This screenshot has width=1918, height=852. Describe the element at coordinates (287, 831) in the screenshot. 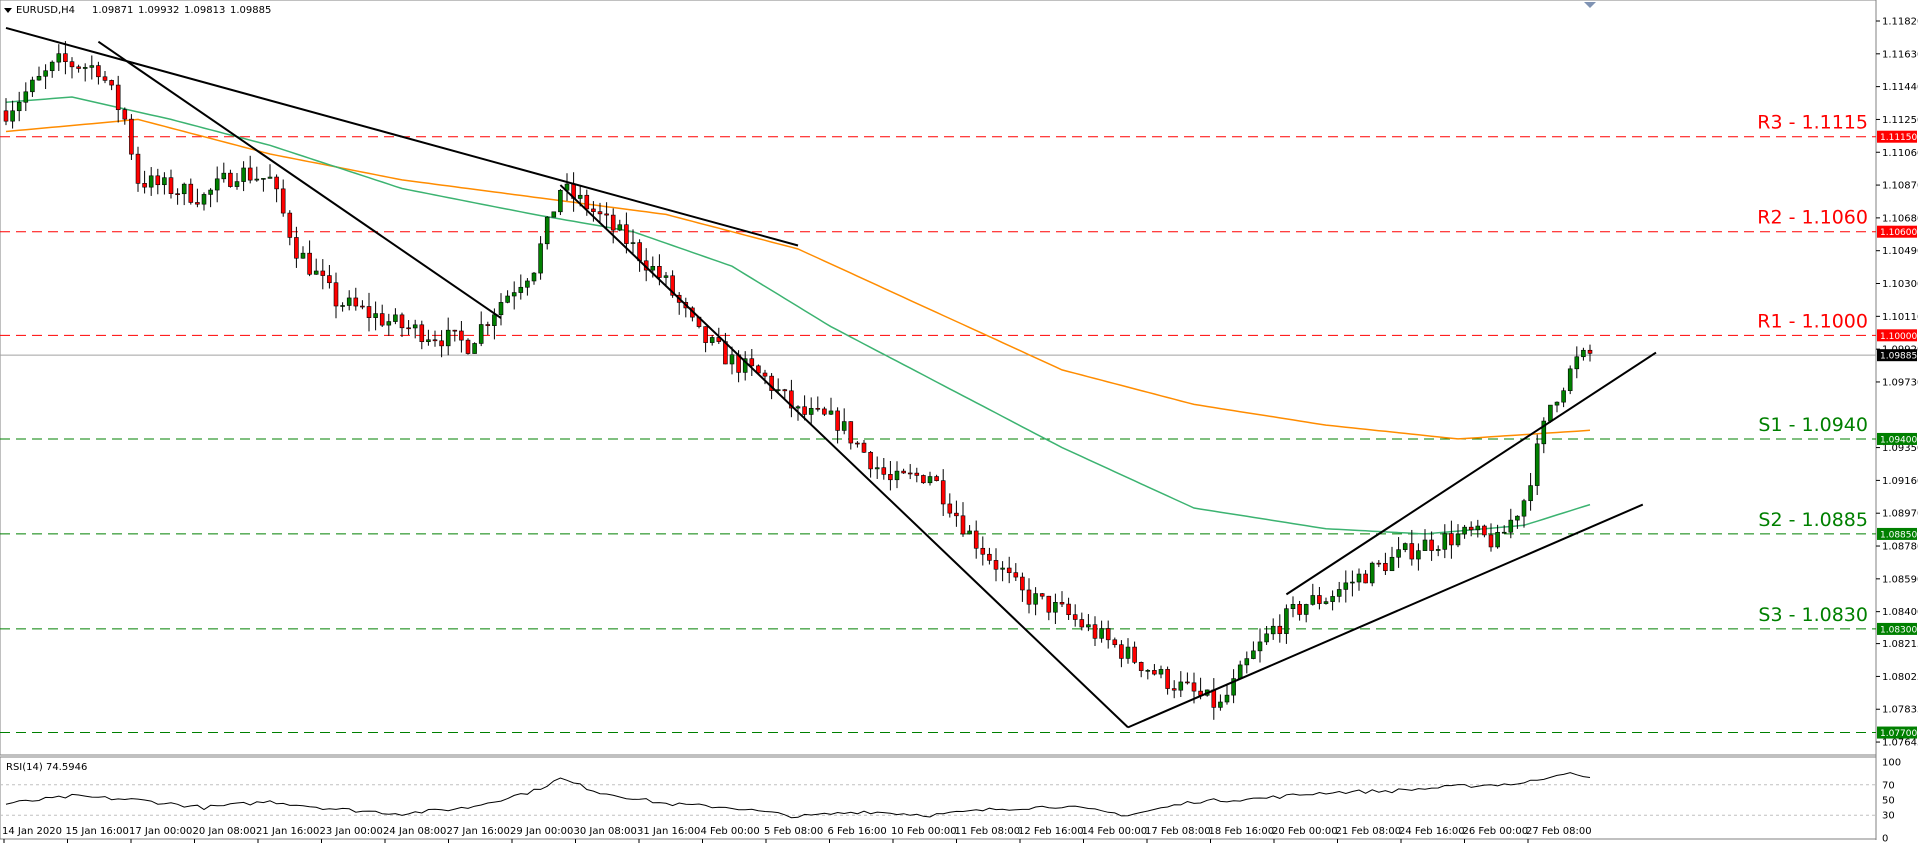

I see `date-tick-label: 21 Jan 16:00` at that location.